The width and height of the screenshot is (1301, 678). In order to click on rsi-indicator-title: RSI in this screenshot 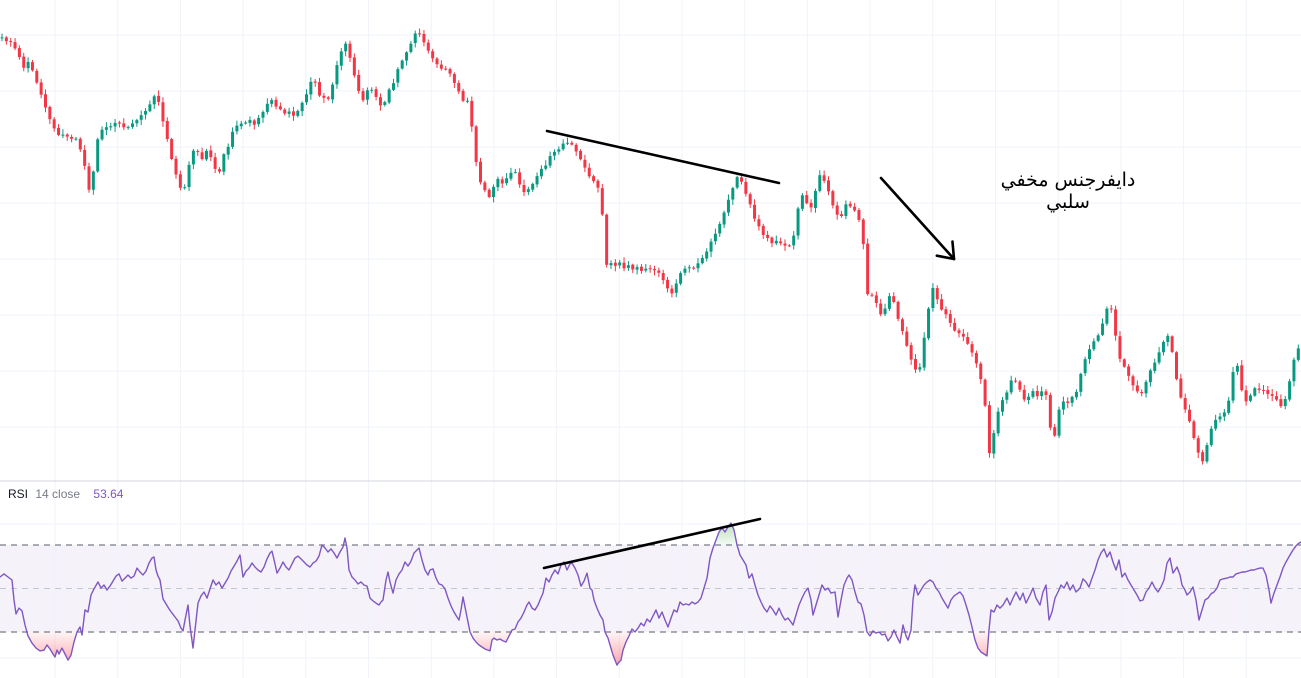, I will do `click(18, 494)`.